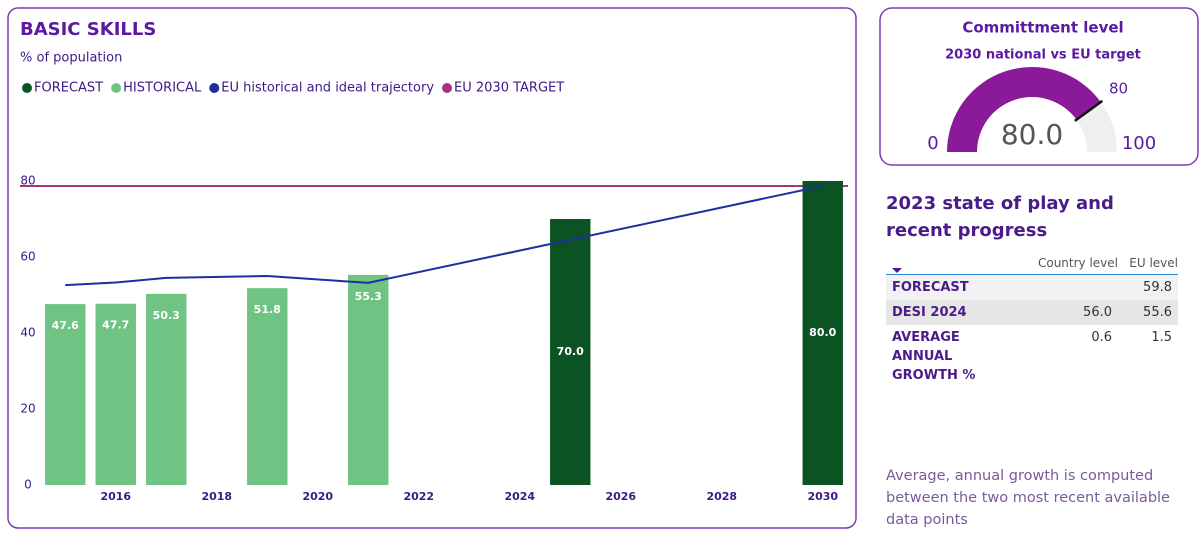 The width and height of the screenshot is (1200, 533). I want to click on bar-label: 51.8, so click(267, 309).